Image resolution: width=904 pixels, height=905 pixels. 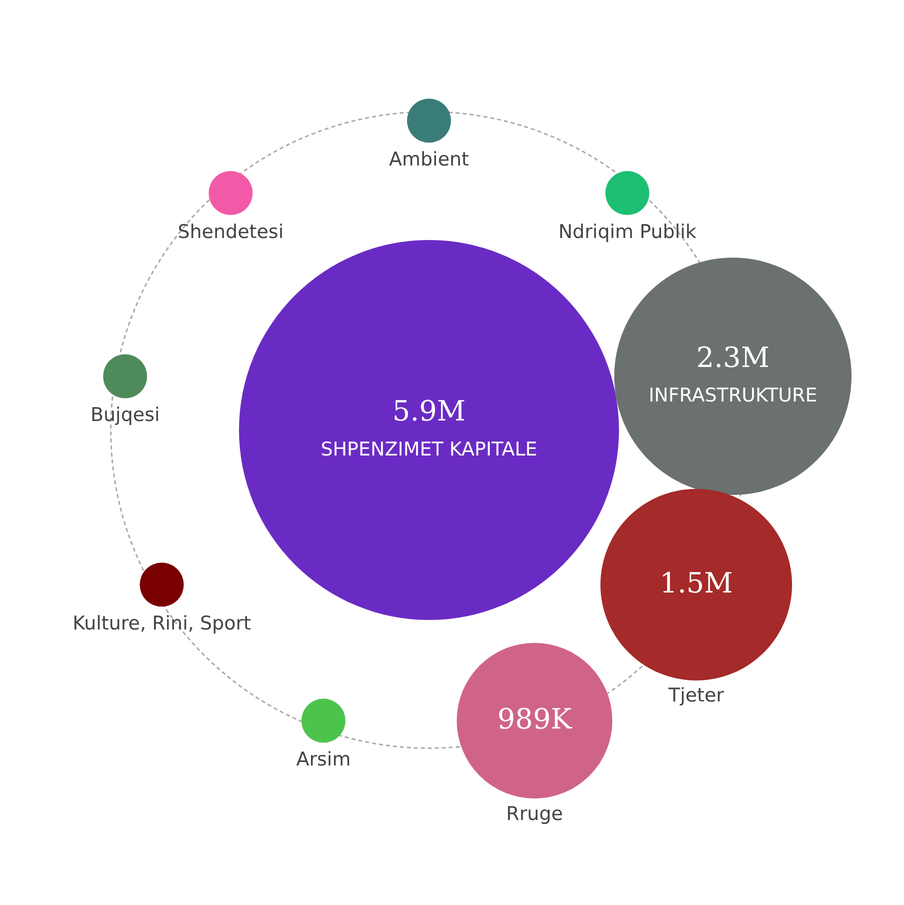 What do you see at coordinates (125, 415) in the screenshot?
I see `category-label: Bujqesi` at bounding box center [125, 415].